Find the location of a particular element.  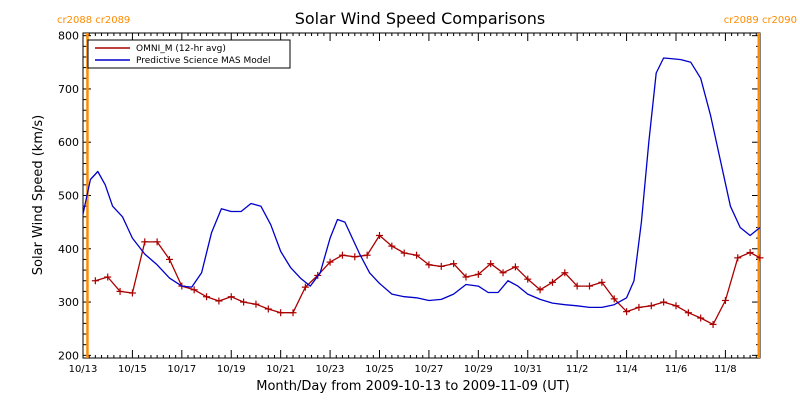

x-tick-label: 10/27 is located at coordinates (428, 369).